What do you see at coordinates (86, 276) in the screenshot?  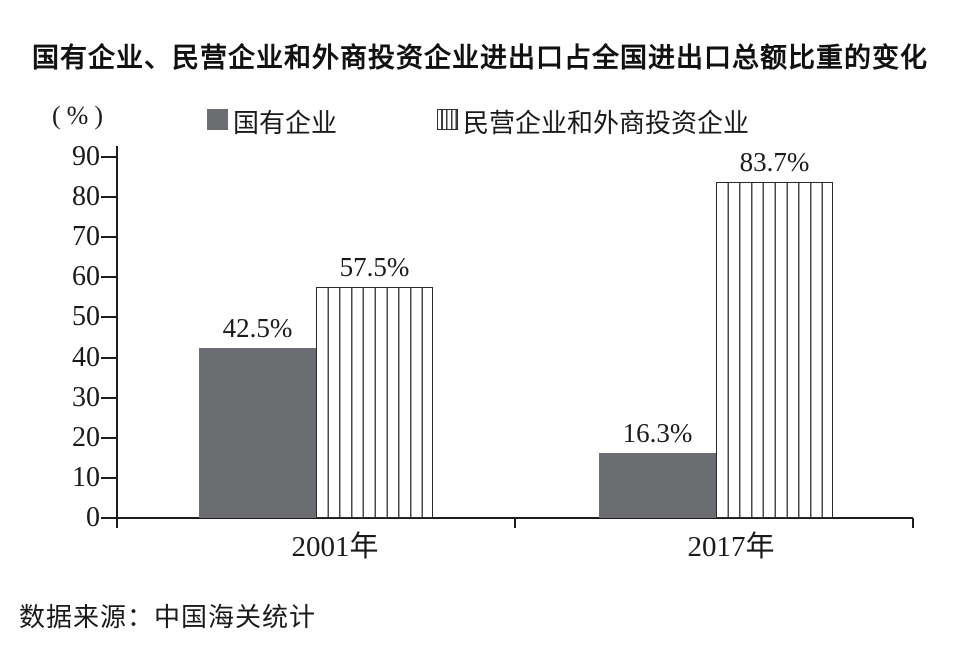 I see `y-tick-label: 60` at bounding box center [86, 276].